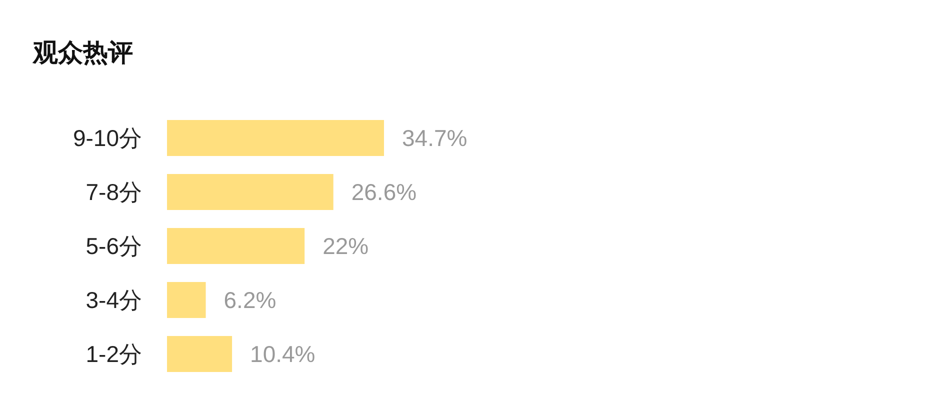 The width and height of the screenshot is (925, 420). What do you see at coordinates (283, 354) in the screenshot?
I see `data-label: 10.4%` at bounding box center [283, 354].